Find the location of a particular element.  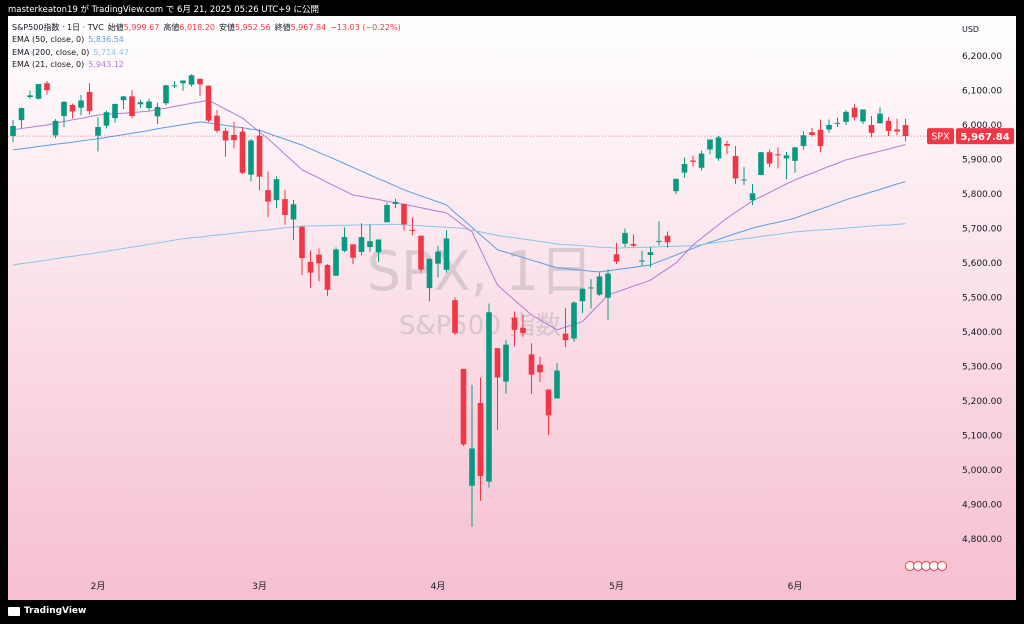

ohlc-value: 5,967.84 is located at coordinates (308, 27).